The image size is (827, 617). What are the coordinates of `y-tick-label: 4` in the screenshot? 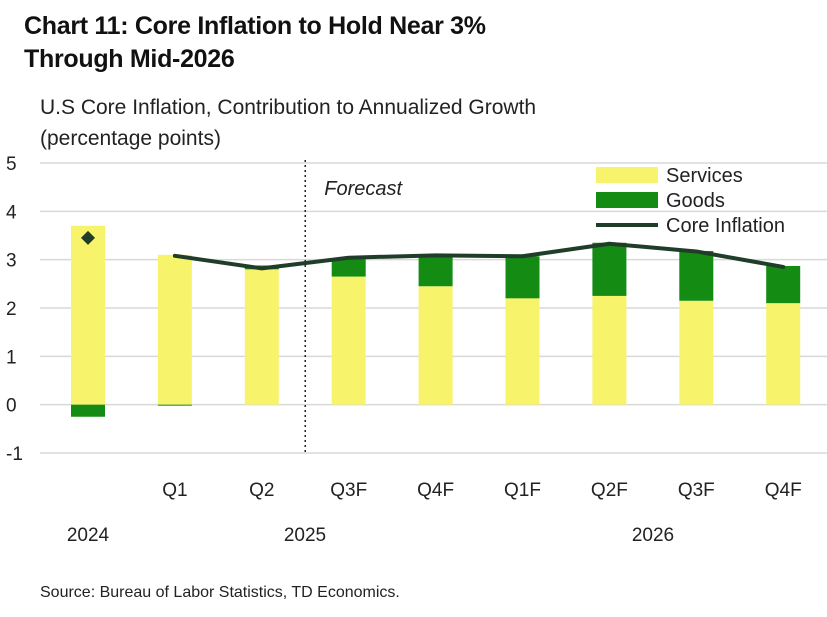 It's located at (11, 212).